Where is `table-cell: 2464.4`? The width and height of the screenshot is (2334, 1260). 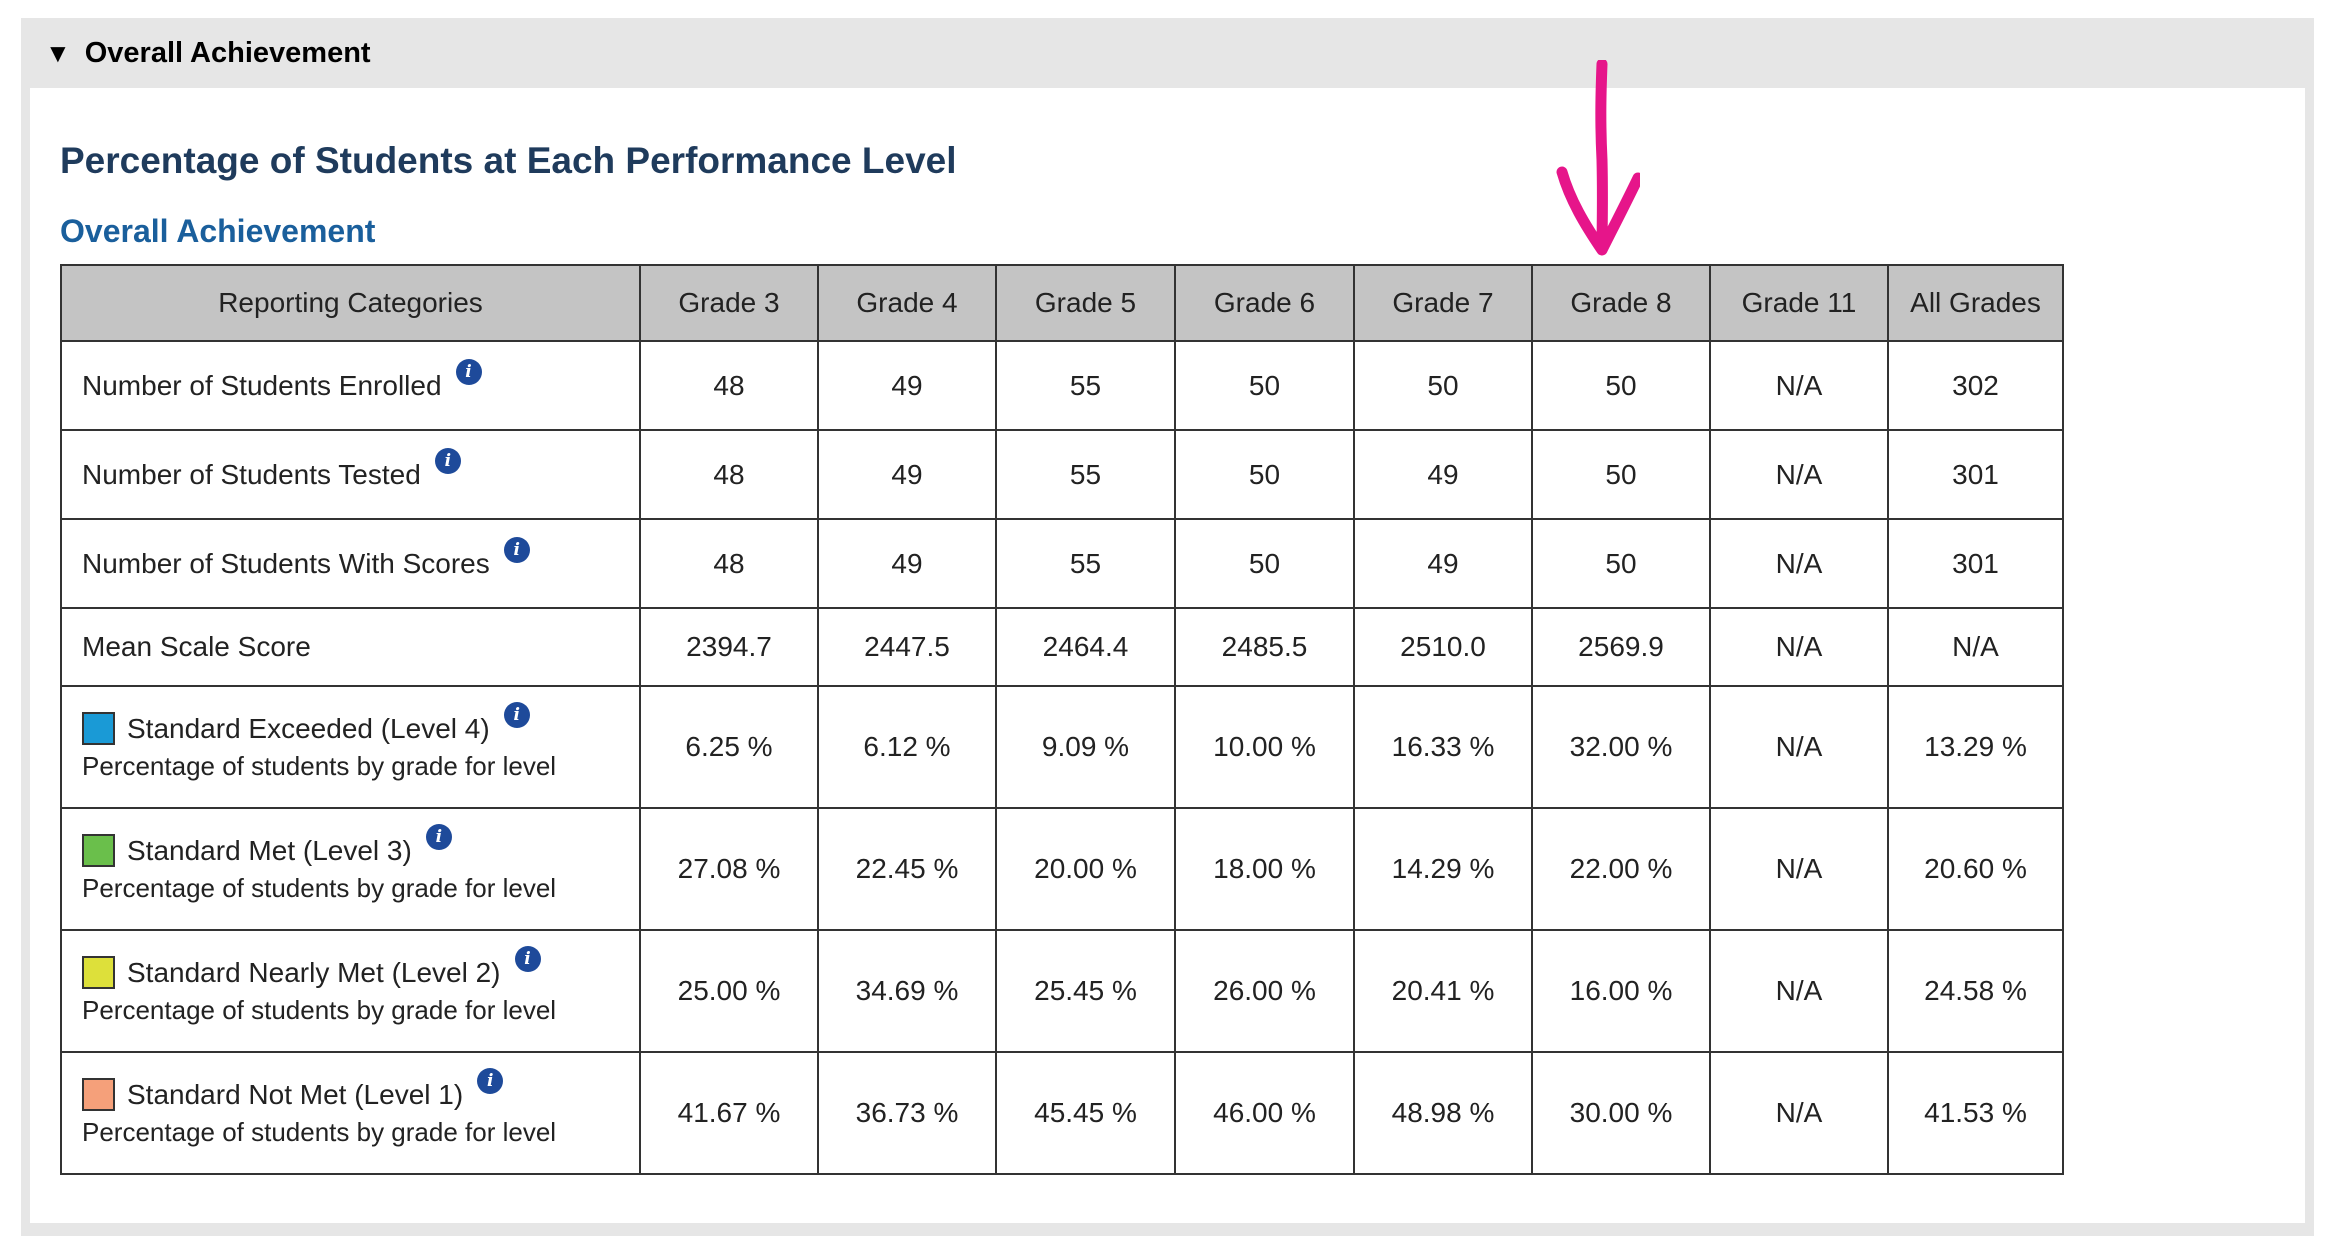 table-cell: 2464.4 is located at coordinates (1085, 647).